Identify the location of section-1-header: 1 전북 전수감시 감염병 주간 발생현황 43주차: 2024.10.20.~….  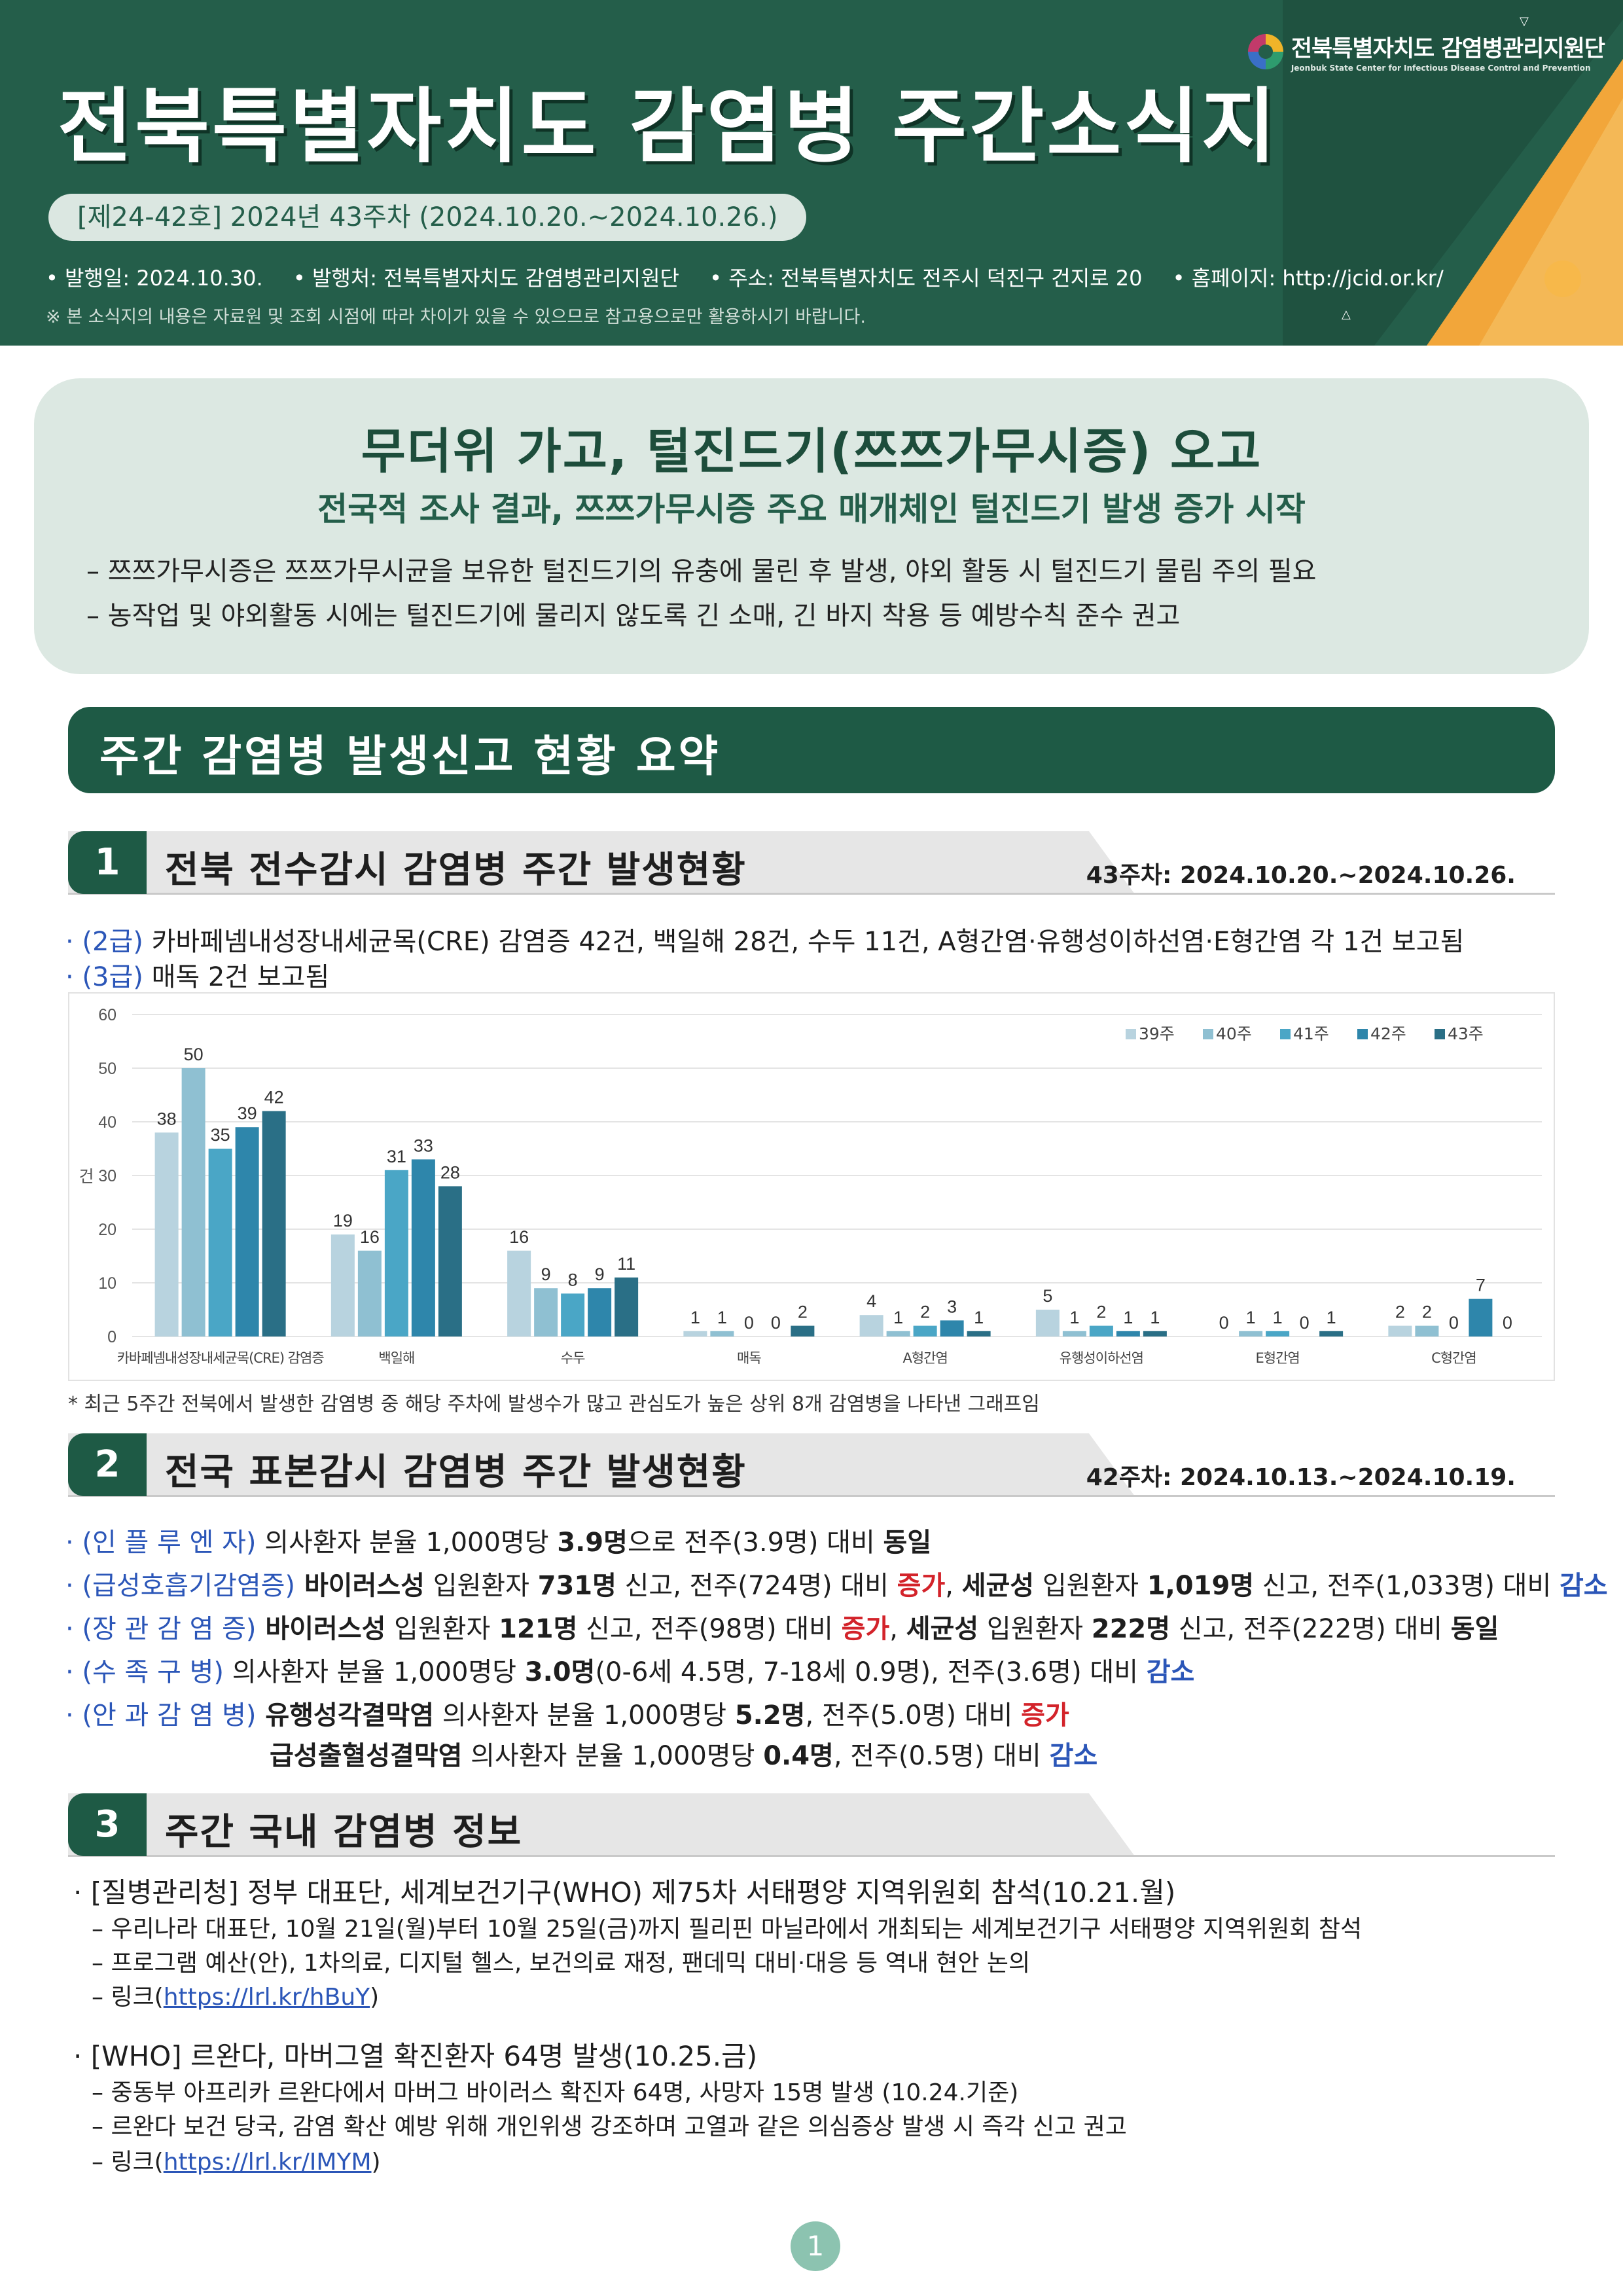
(811, 863).